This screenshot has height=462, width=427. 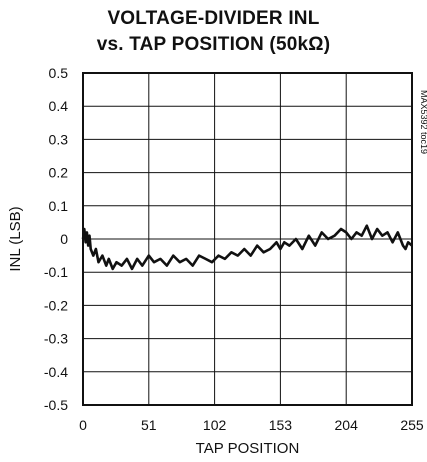 What do you see at coordinates (215, 425) in the screenshot?
I see `x-tick-label: 102` at bounding box center [215, 425].